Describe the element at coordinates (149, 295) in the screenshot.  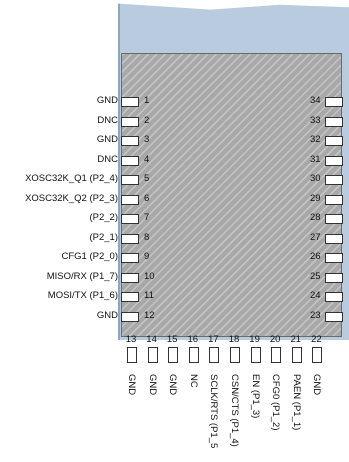
I see `left-pin-number: 11` at that location.